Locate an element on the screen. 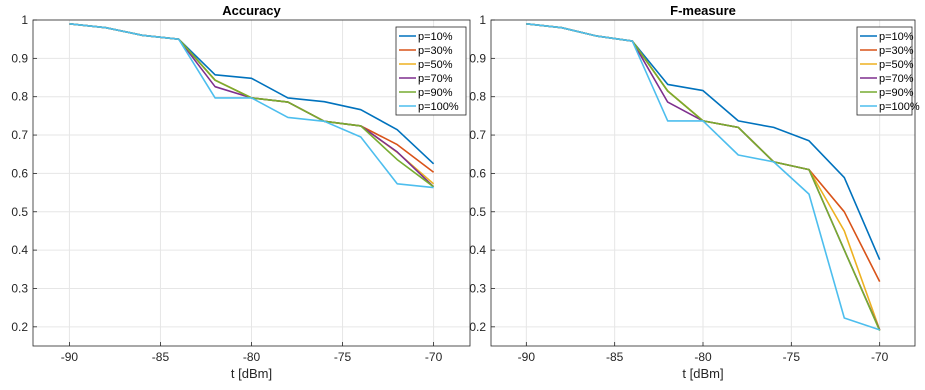  chart-title: Accuracy is located at coordinates (251, 10).